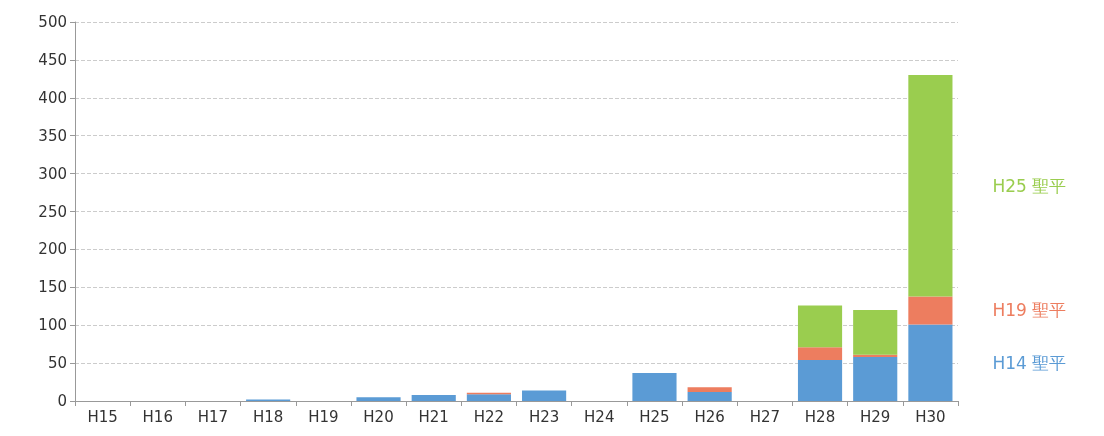  I want to click on x-tick-label: H25, so click(654, 416).